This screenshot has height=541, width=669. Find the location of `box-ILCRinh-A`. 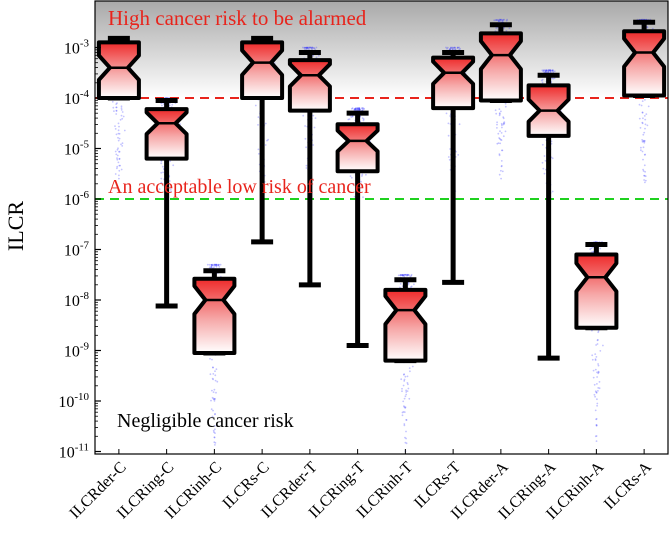

box-ILCRinh-A is located at coordinates (596, 286).